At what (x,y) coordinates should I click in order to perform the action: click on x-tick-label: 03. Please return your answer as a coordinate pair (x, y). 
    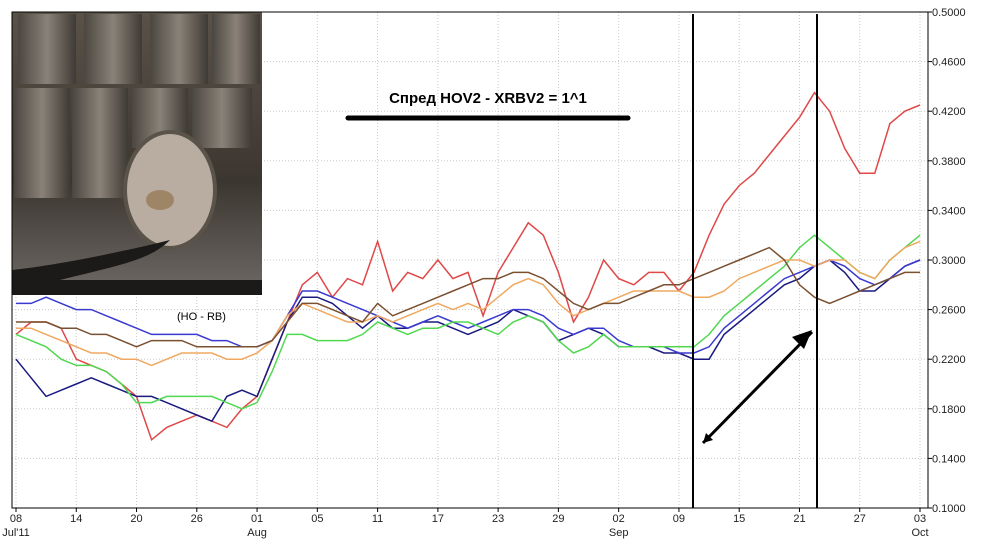
    Looking at the image, I should click on (920, 519).